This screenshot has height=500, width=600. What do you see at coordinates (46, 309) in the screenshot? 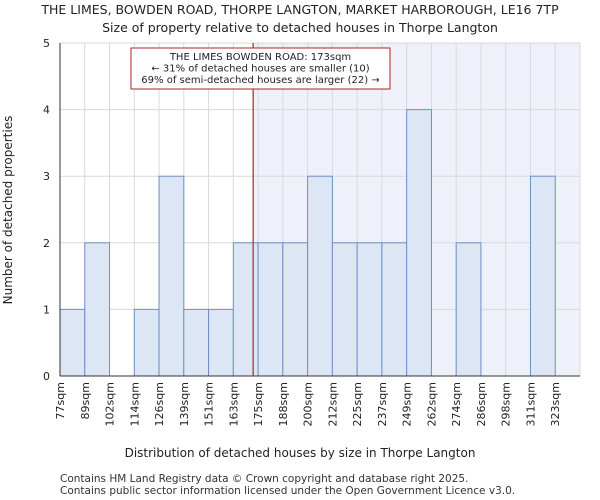
I see `y-tick-label: 1` at bounding box center [46, 309].